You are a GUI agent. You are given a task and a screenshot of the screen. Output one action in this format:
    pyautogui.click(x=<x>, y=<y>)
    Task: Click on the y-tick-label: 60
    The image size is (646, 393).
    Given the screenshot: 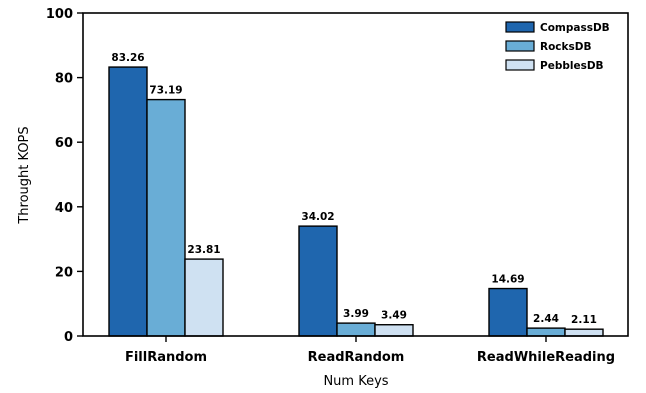 What is the action you would take?
    pyautogui.click(x=64, y=143)
    